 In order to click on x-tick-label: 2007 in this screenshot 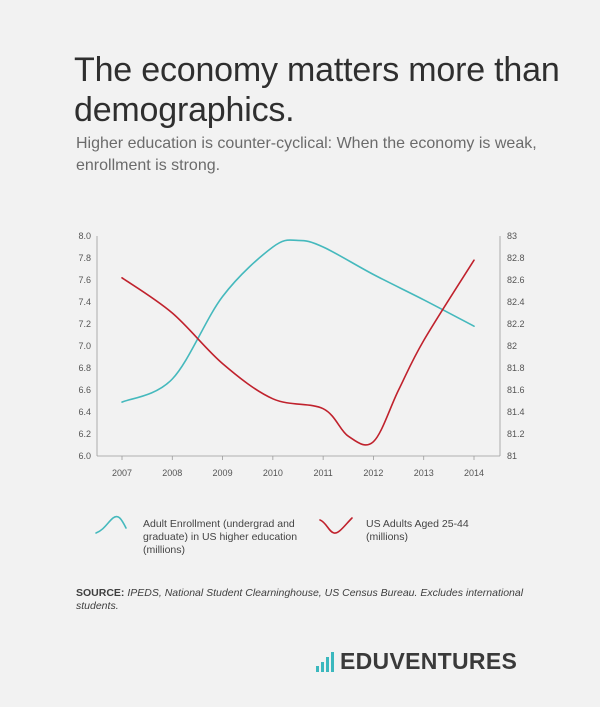, I will do `click(122, 473)`.